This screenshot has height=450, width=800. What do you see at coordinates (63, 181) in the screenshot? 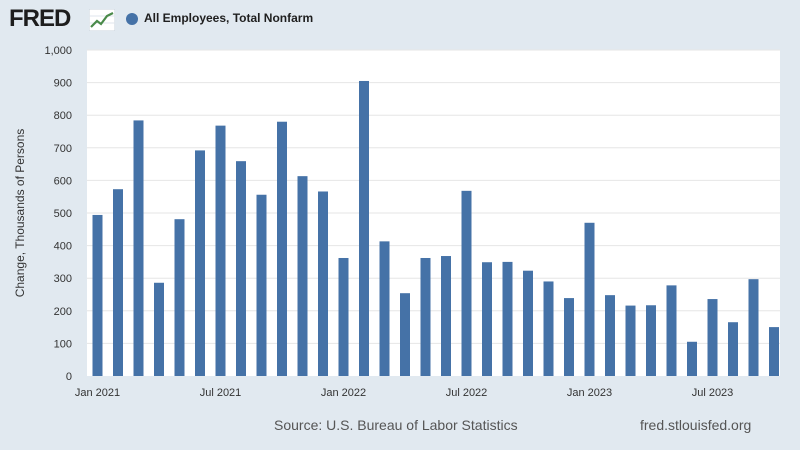
I see `y-tick-label: 600` at bounding box center [63, 181].